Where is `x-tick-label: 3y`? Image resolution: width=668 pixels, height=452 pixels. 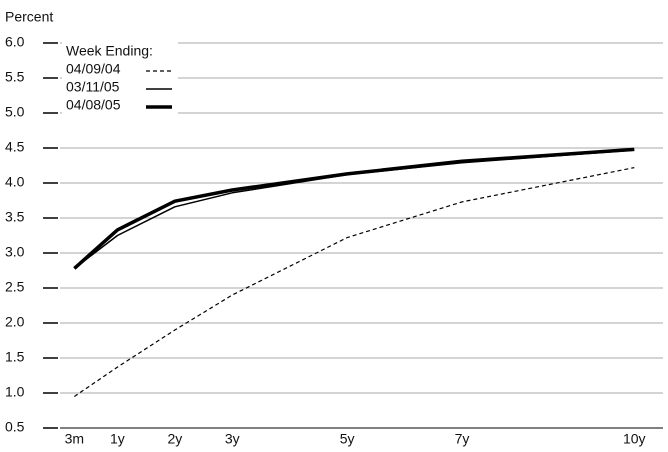 x-tick-label: 3y is located at coordinates (232, 439).